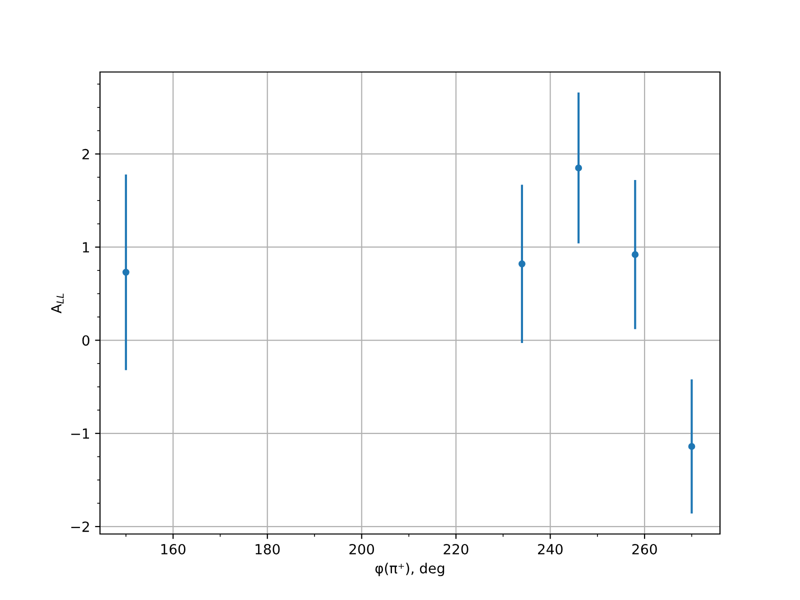 The width and height of the screenshot is (800, 600). Describe the element at coordinates (173, 549) in the screenshot. I see `x-tick-label: 160` at that location.